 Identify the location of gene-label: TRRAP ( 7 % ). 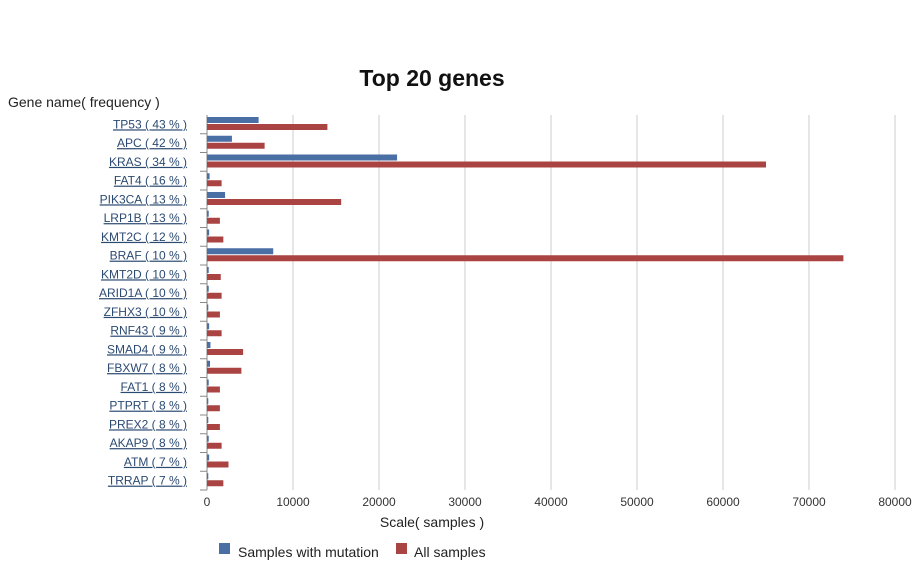
(147, 481).